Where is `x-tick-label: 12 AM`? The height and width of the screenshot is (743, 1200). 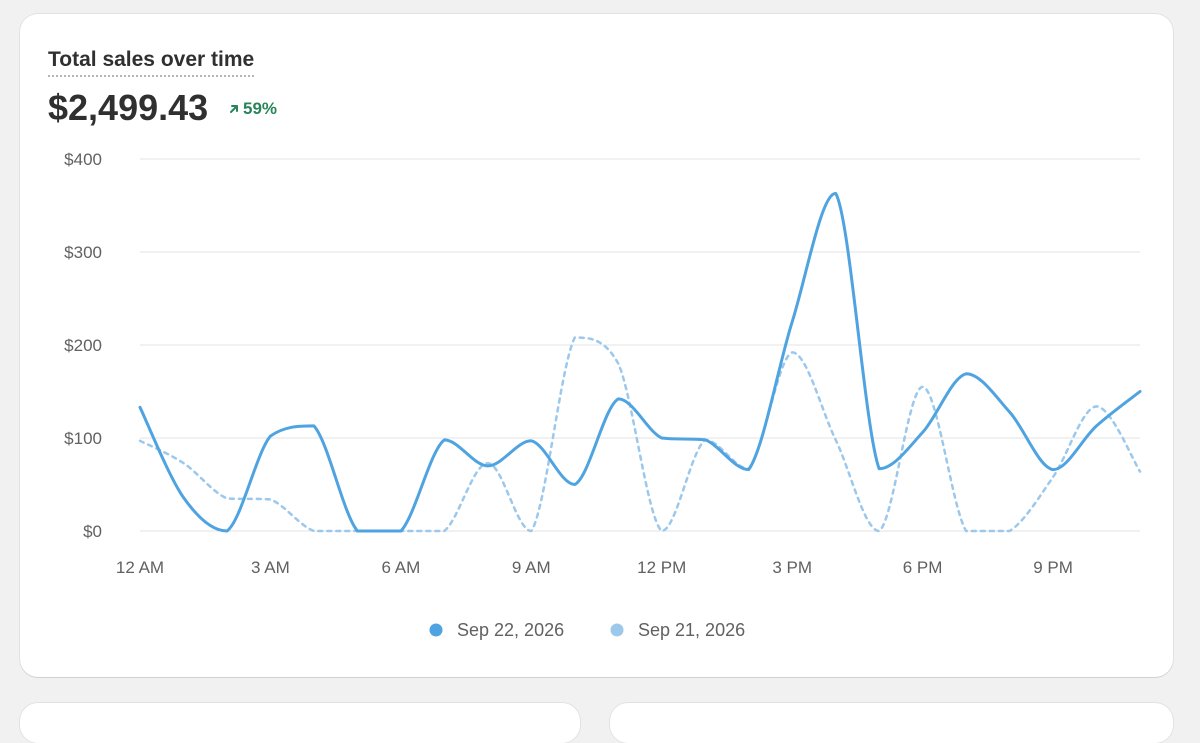
x-tick-label: 12 AM is located at coordinates (140, 567).